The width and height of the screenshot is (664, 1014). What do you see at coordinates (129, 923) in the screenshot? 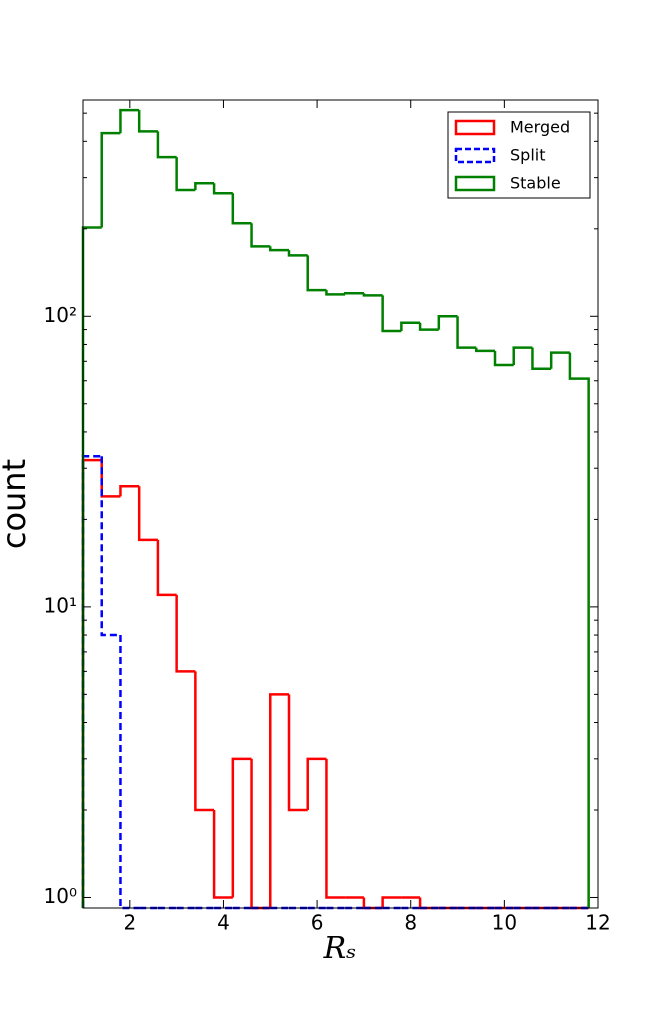
I see `x-tick-label: 2` at bounding box center [129, 923].